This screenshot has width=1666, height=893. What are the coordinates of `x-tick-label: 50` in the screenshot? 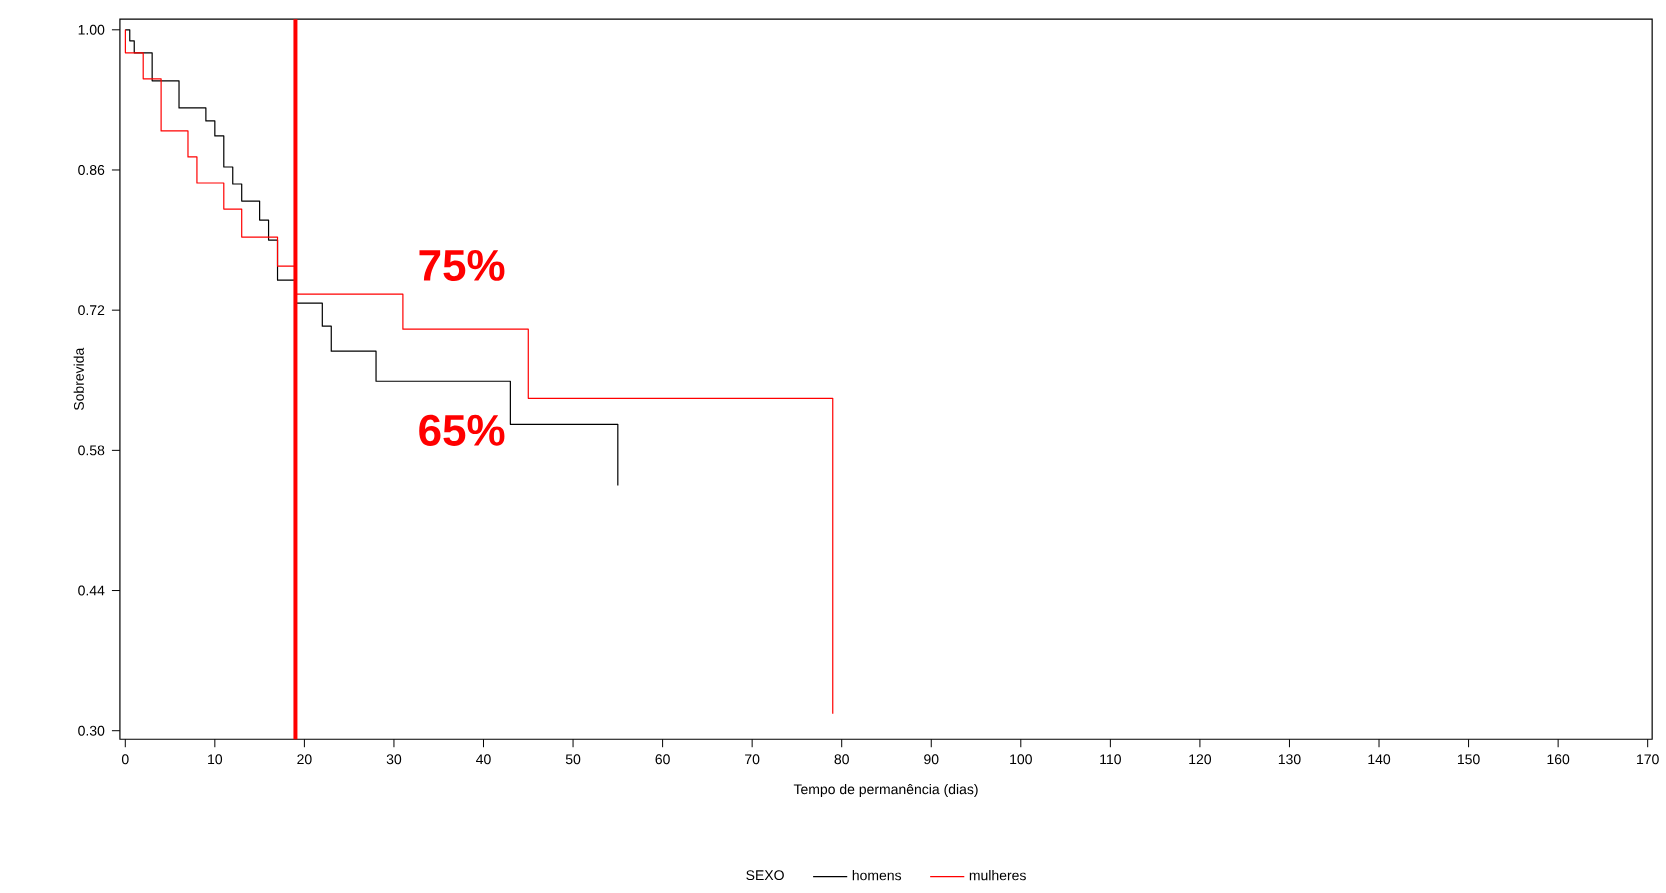 It's located at (573, 759).